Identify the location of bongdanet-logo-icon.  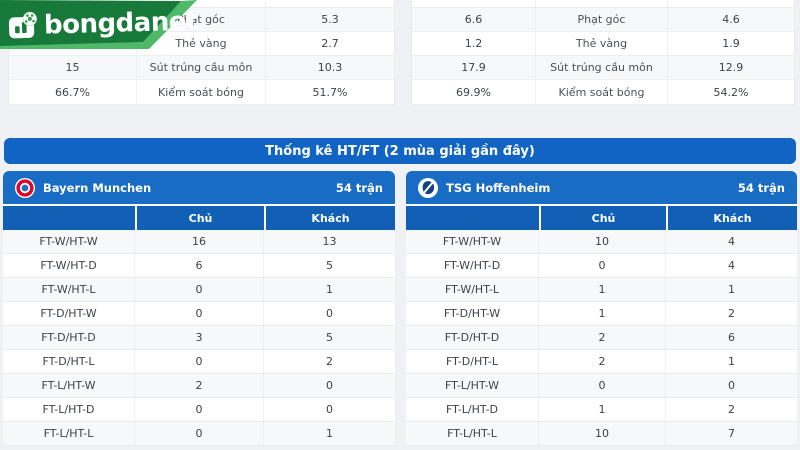
(22, 25).